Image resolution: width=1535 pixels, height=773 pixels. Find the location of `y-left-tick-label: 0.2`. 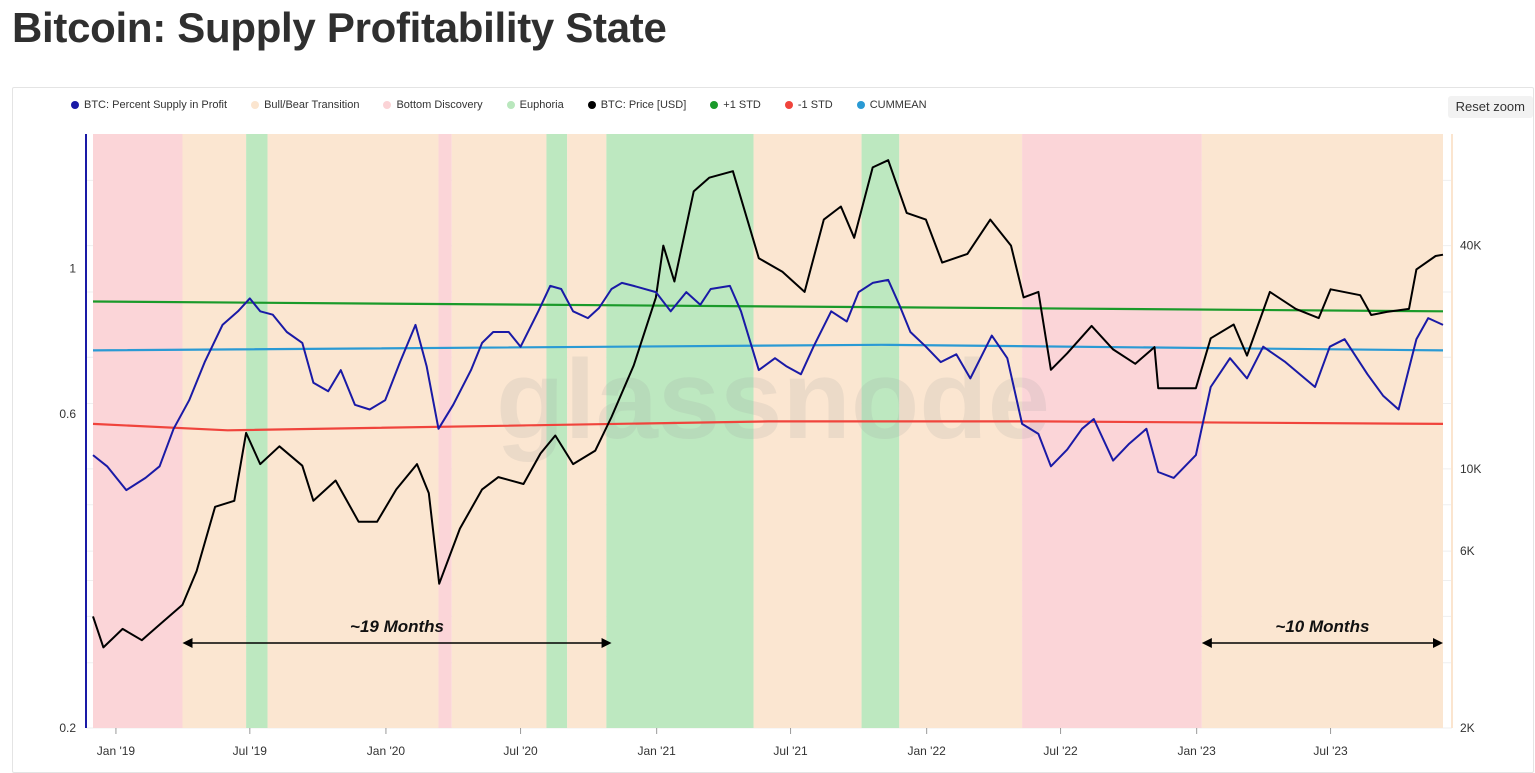

y-left-tick-label: 0.2 is located at coordinates (67, 728).